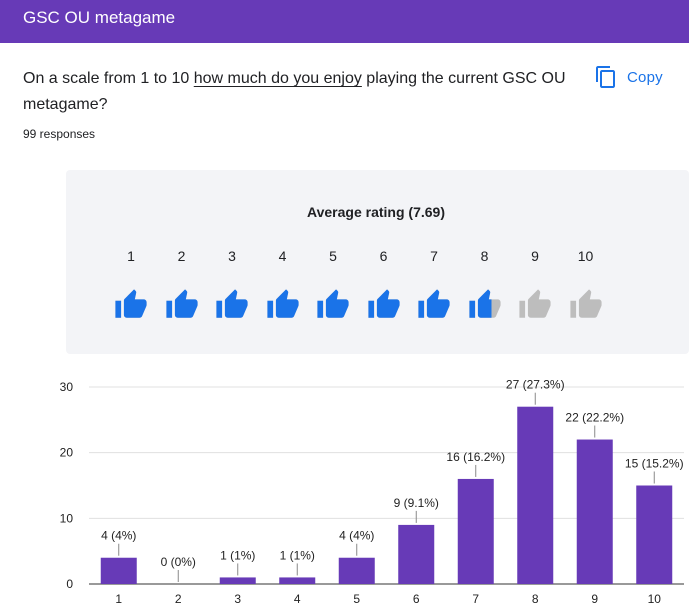  Describe the element at coordinates (344, 21) in the screenshot. I see `form-header: GSC OU metagame` at that location.